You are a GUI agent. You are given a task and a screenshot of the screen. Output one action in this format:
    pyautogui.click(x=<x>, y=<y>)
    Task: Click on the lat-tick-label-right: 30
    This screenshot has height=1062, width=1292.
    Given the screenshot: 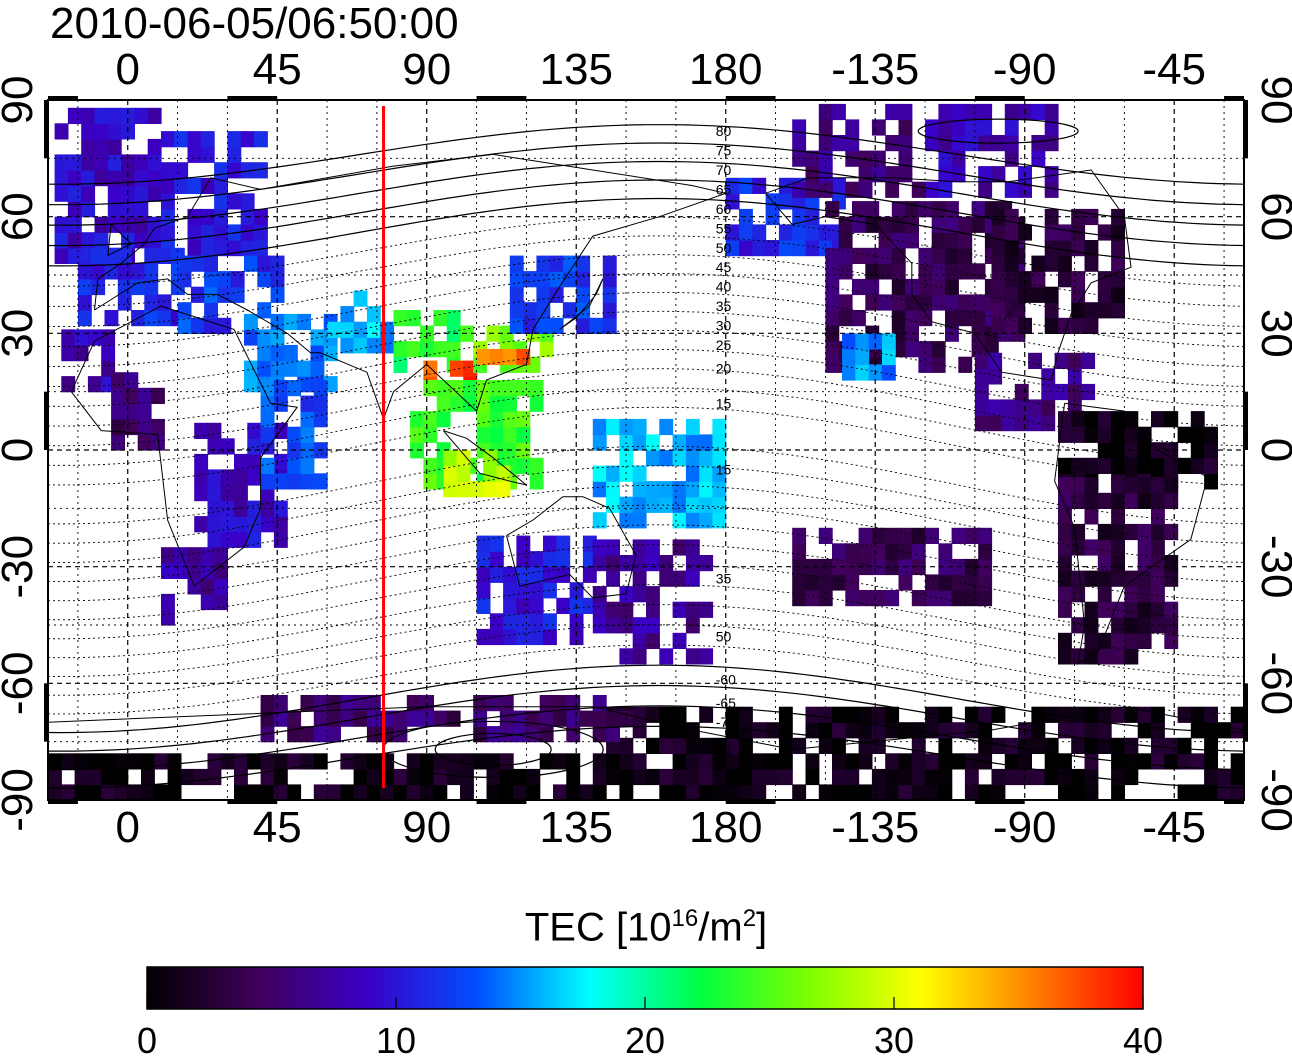 What is the action you would take?
    pyautogui.click(x=1272, y=333)
    